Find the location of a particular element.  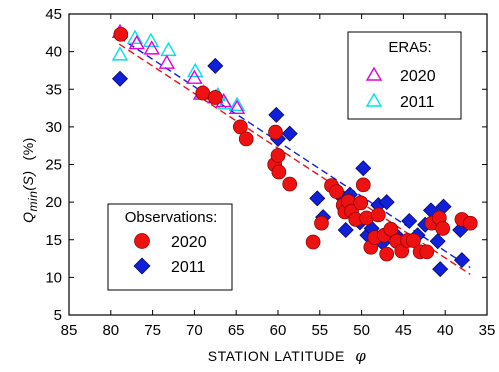

x-tick-label-45: 45 is located at coordinates (403, 330).